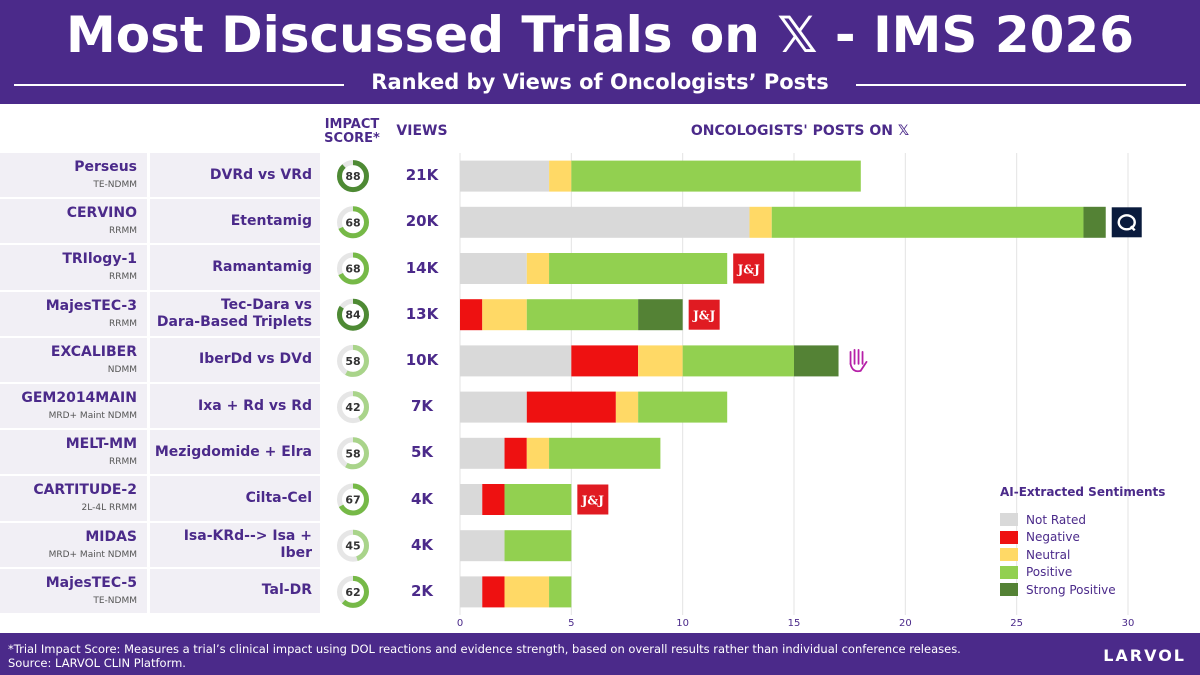 Image resolution: width=1200 pixels, height=675 pixels. Describe the element at coordinates (422, 267) in the screenshot. I see `views-value: 14K` at that location.